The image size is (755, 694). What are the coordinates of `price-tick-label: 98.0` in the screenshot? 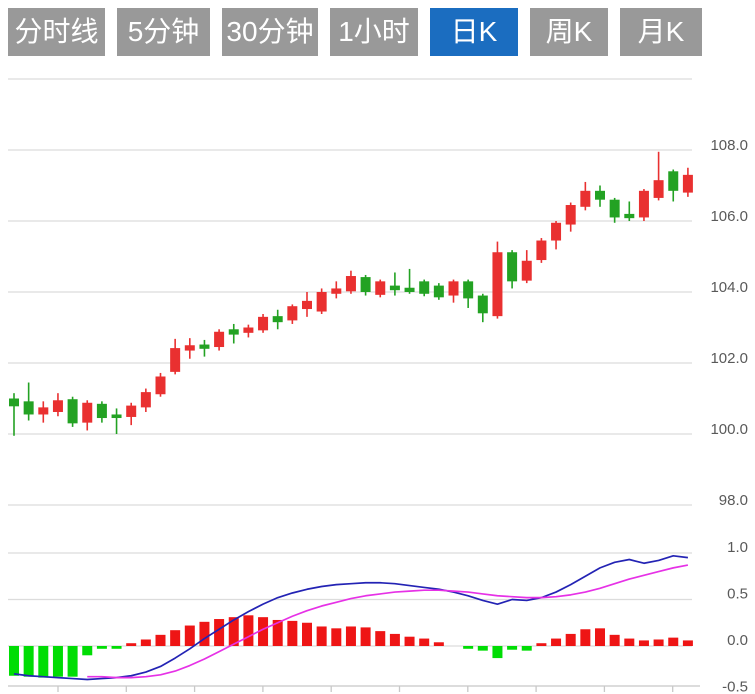 It's located at (733, 500).